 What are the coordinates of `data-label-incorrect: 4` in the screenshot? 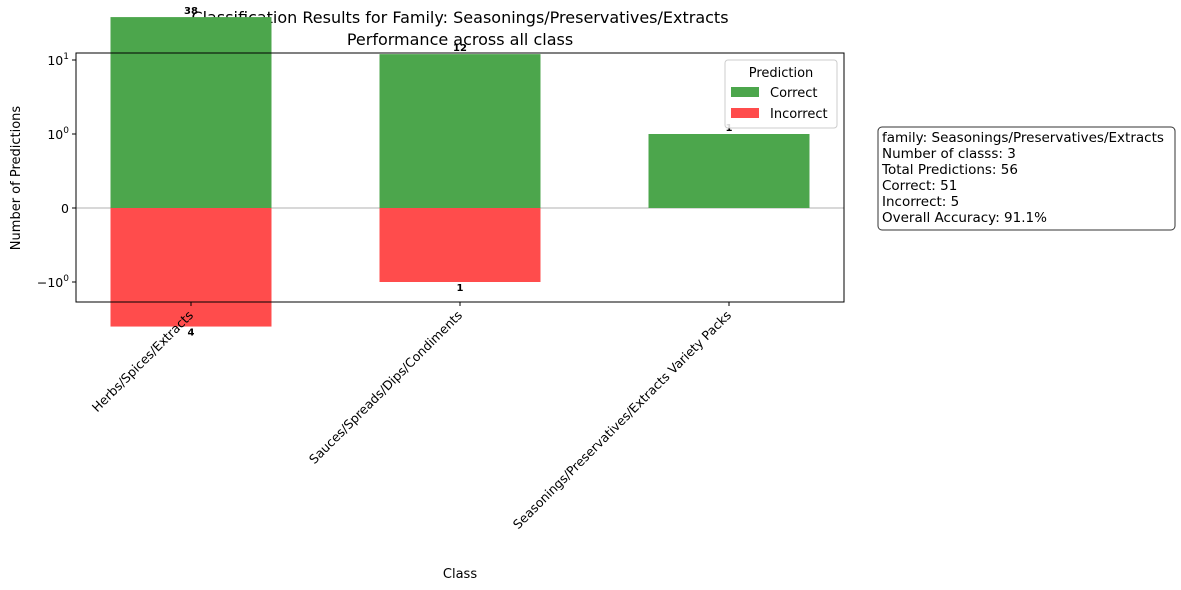 It's located at (191, 333).